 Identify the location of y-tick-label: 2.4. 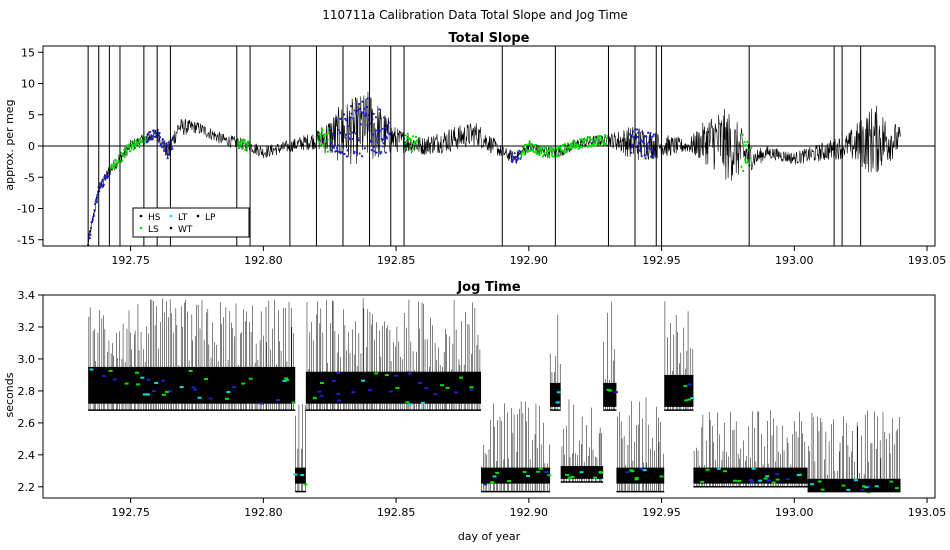
(27, 455).